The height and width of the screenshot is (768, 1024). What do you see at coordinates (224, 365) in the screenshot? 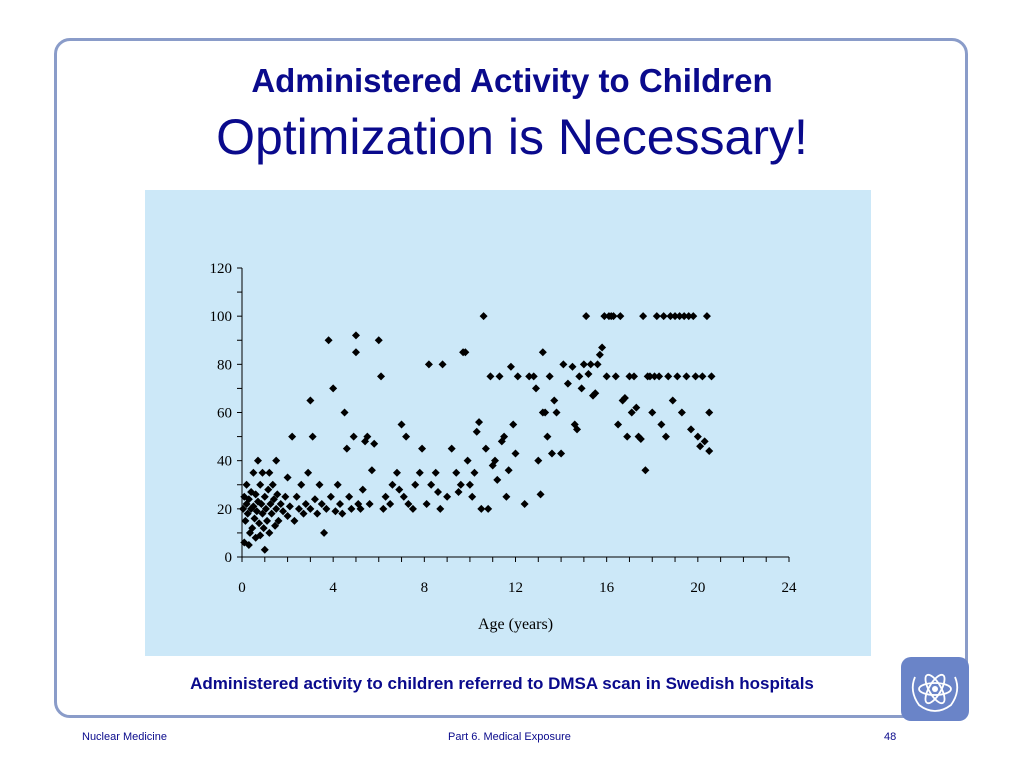
I see `y-tick-label: 80` at bounding box center [224, 365].